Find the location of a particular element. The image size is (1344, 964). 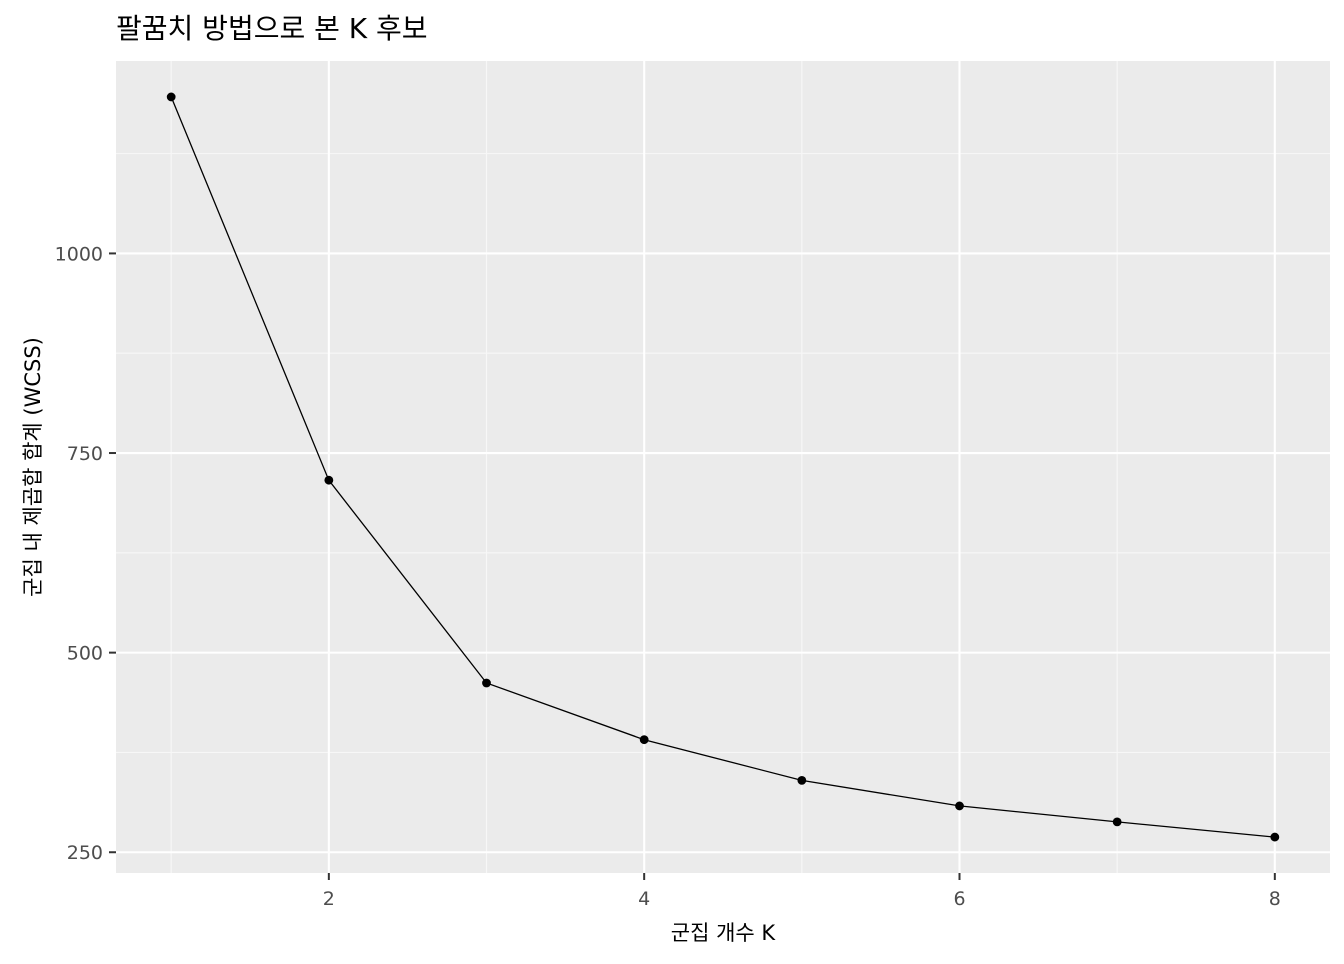

y-axis: 250 500 750 1000 is located at coordinates (85, 553).